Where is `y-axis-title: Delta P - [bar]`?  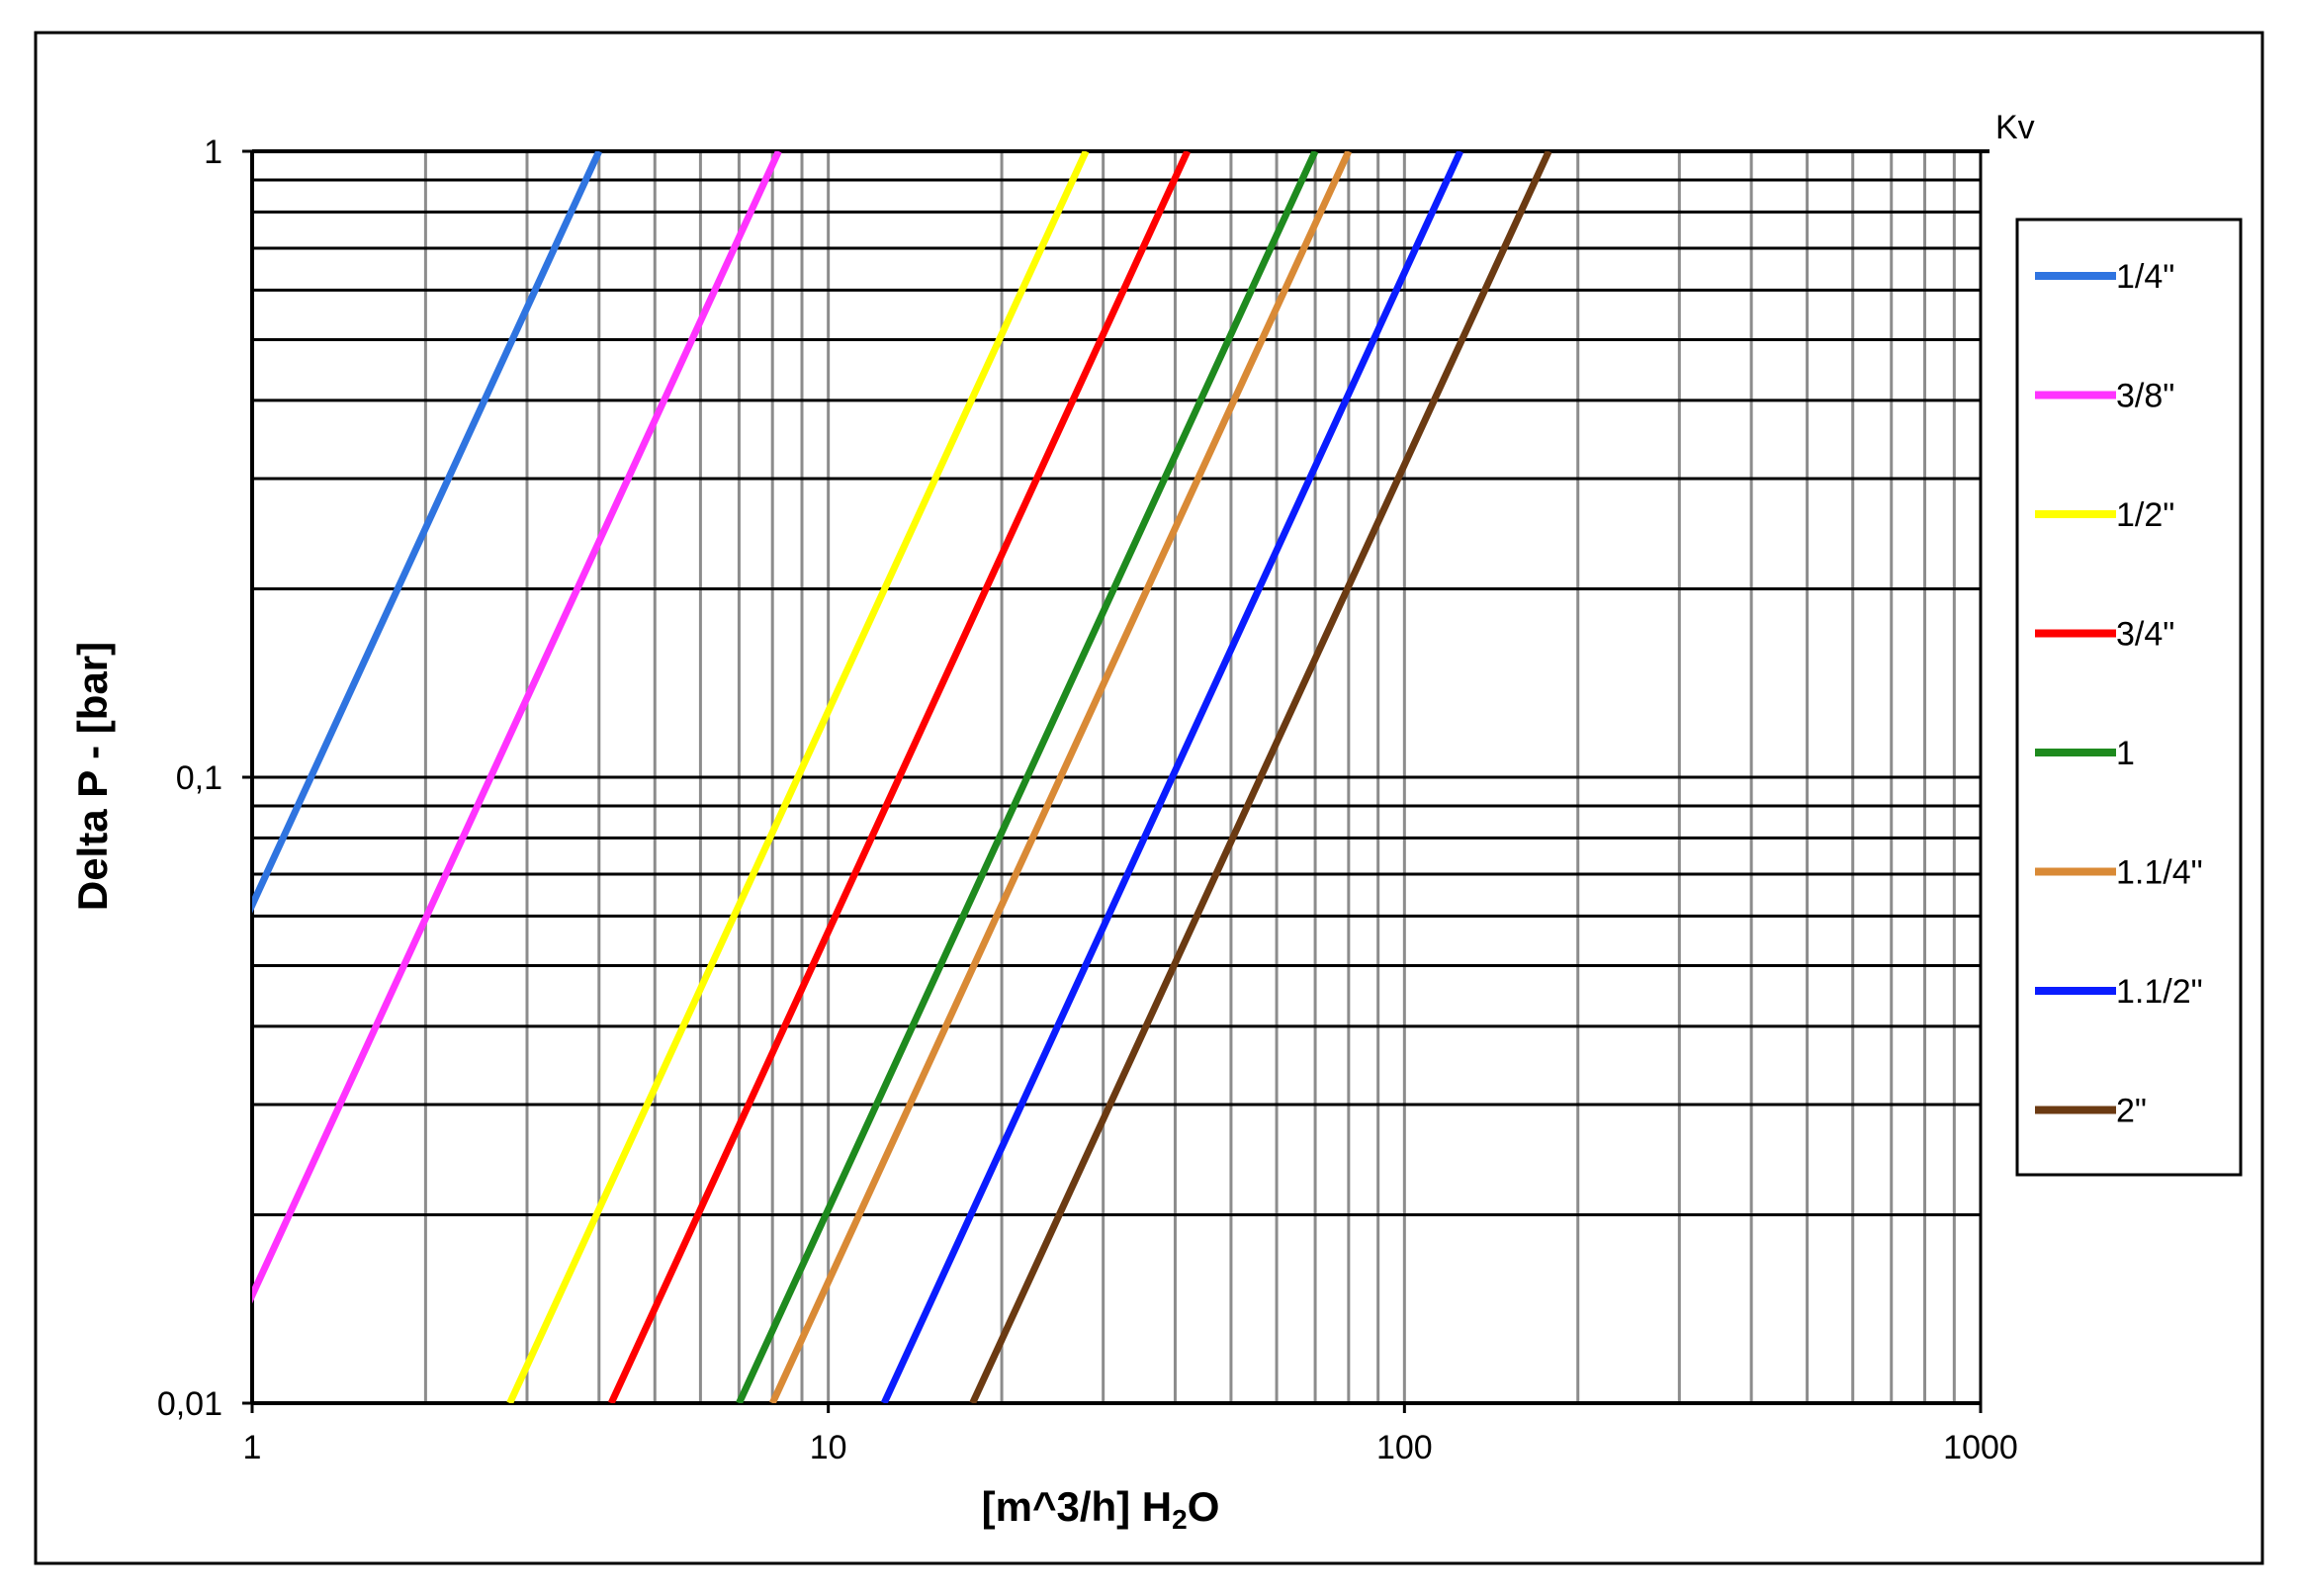
y-axis-title: Delta P - [bar] is located at coordinates (92, 776).